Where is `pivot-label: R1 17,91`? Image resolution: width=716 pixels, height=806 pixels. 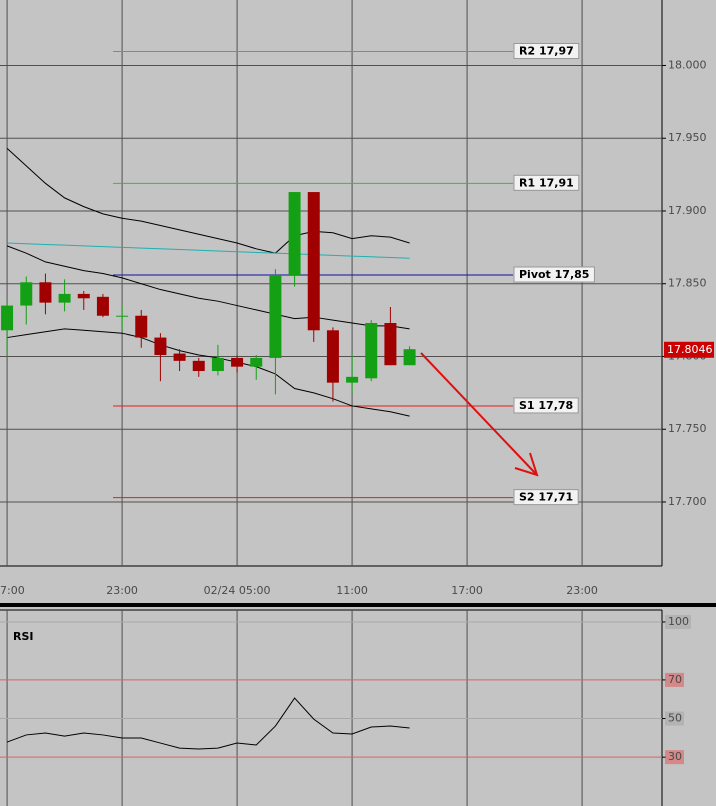
pivot-label: R1 17,91 is located at coordinates (546, 182).